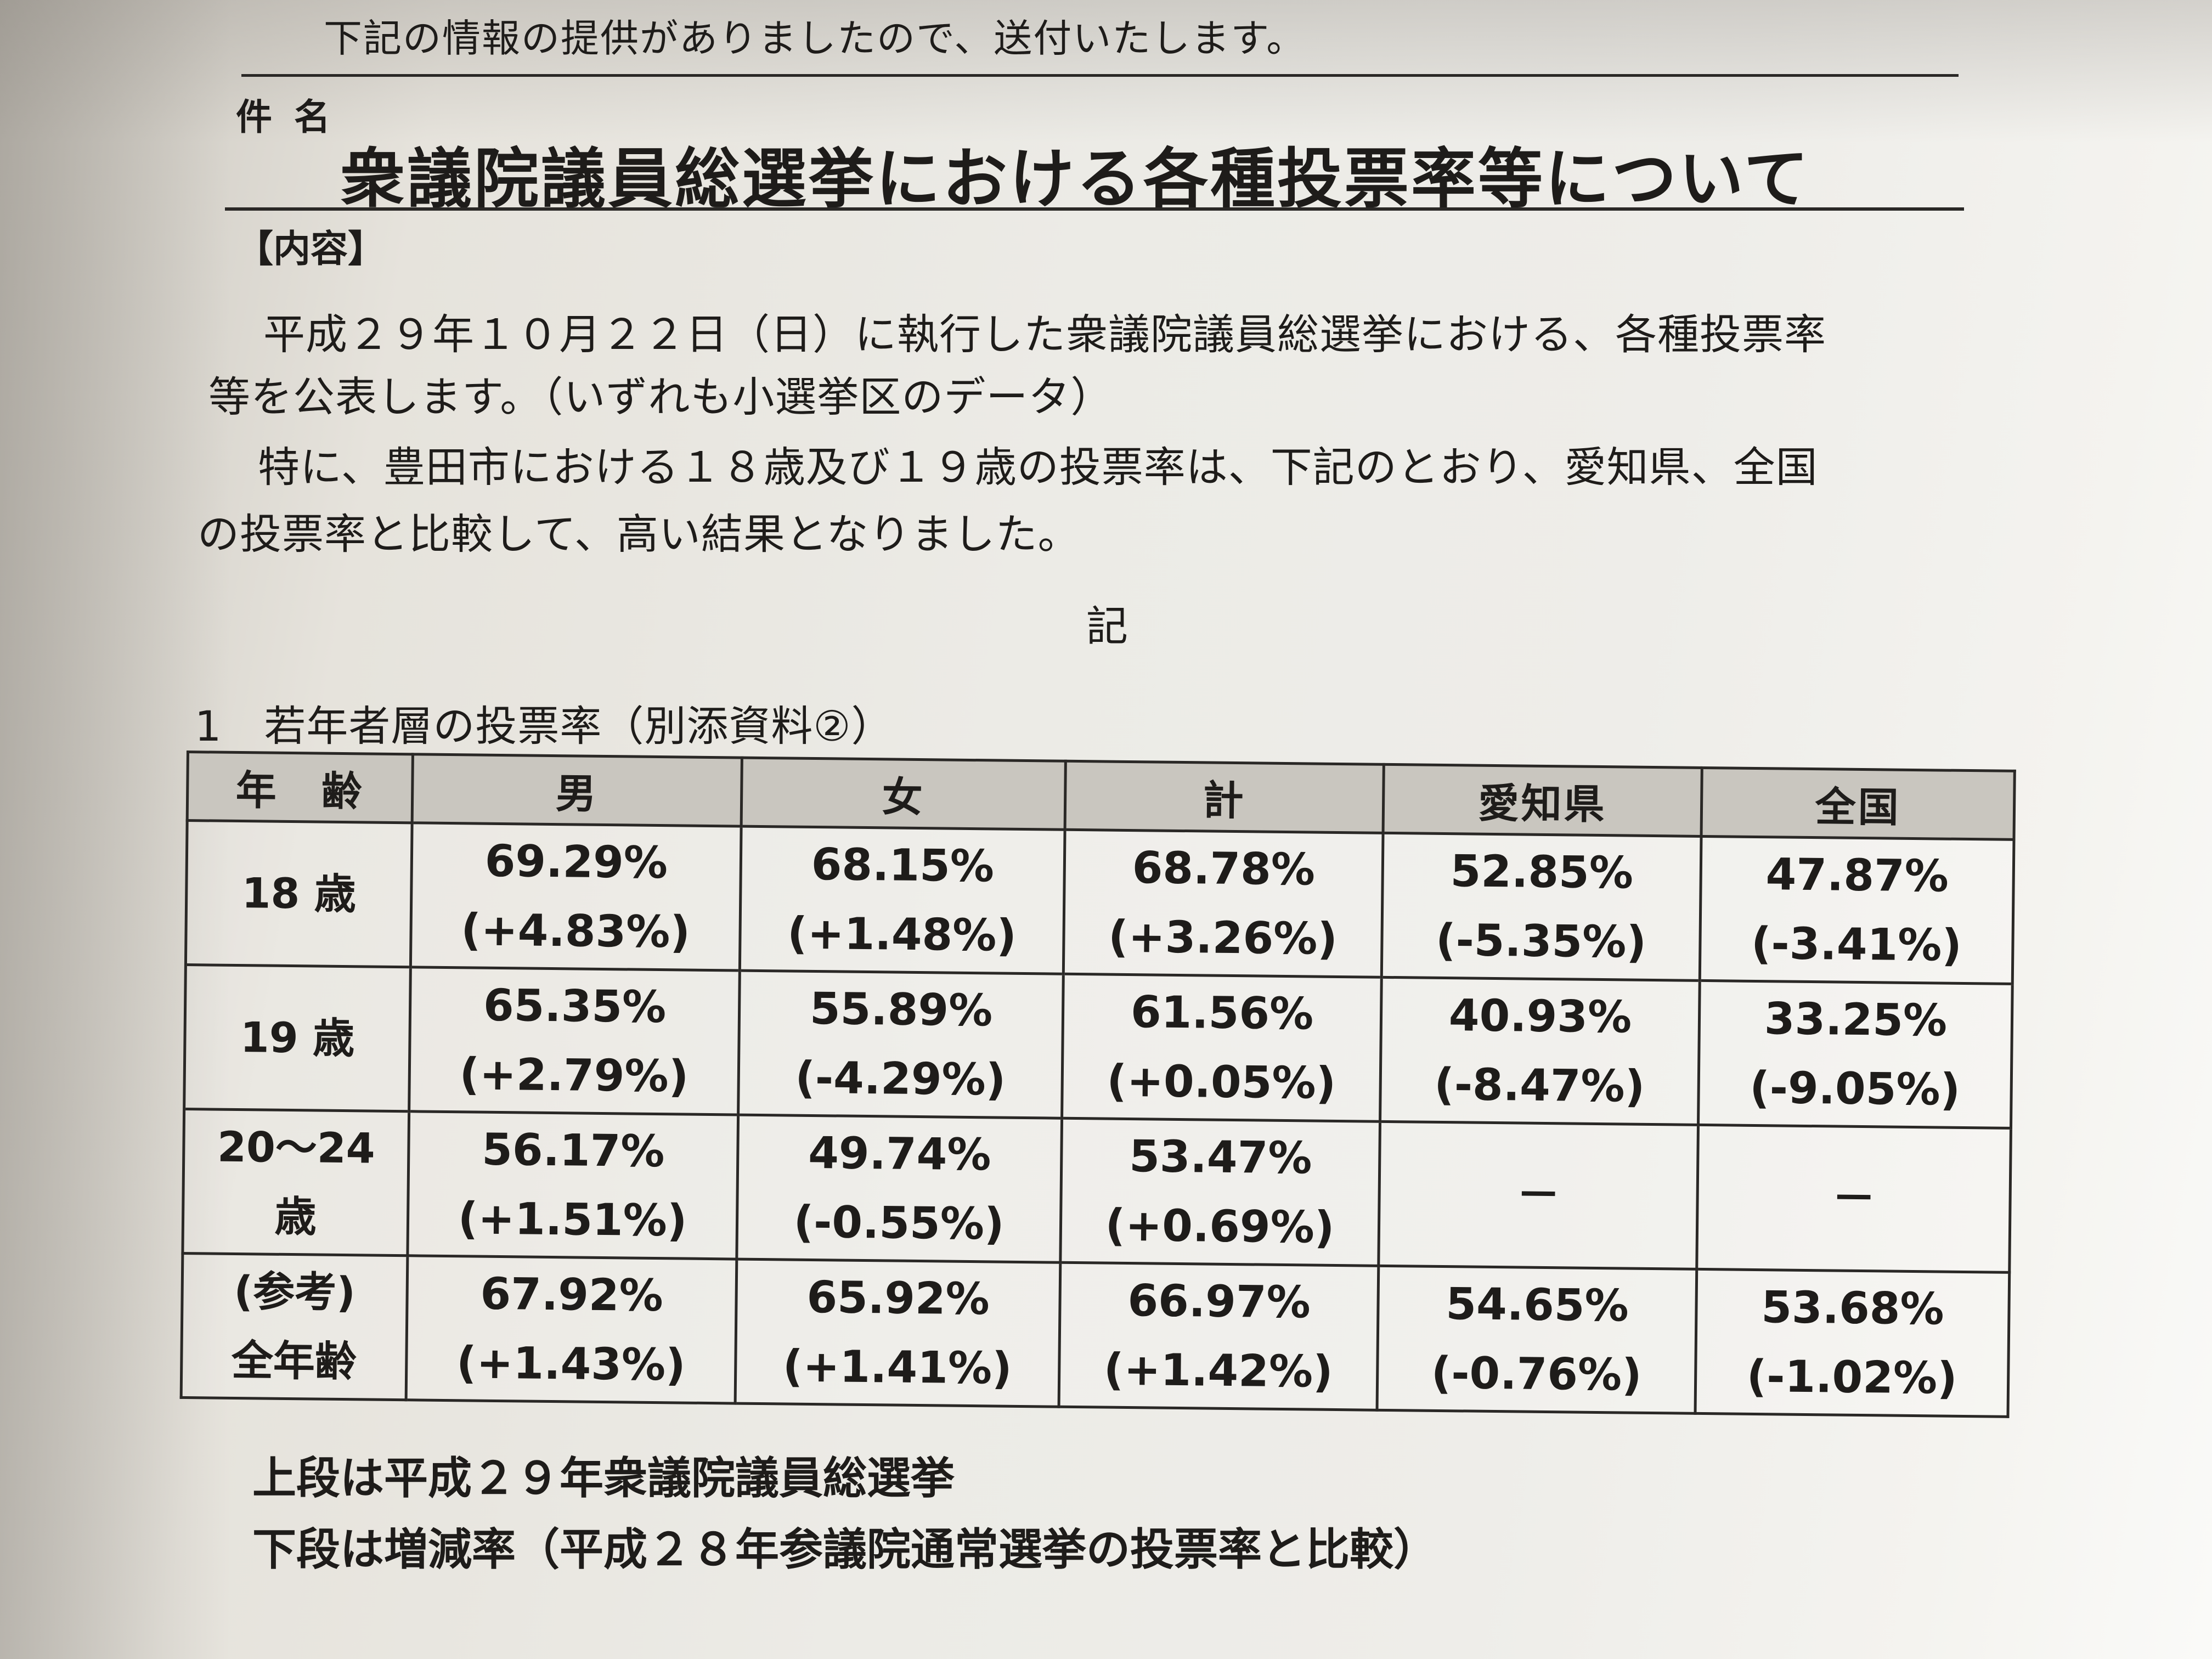  I want to click on paragraph-1-line-1: 平成２９年１０月２２日（日）に執行した衆議院議員総選挙における、各種投票率, so click(1044, 334).